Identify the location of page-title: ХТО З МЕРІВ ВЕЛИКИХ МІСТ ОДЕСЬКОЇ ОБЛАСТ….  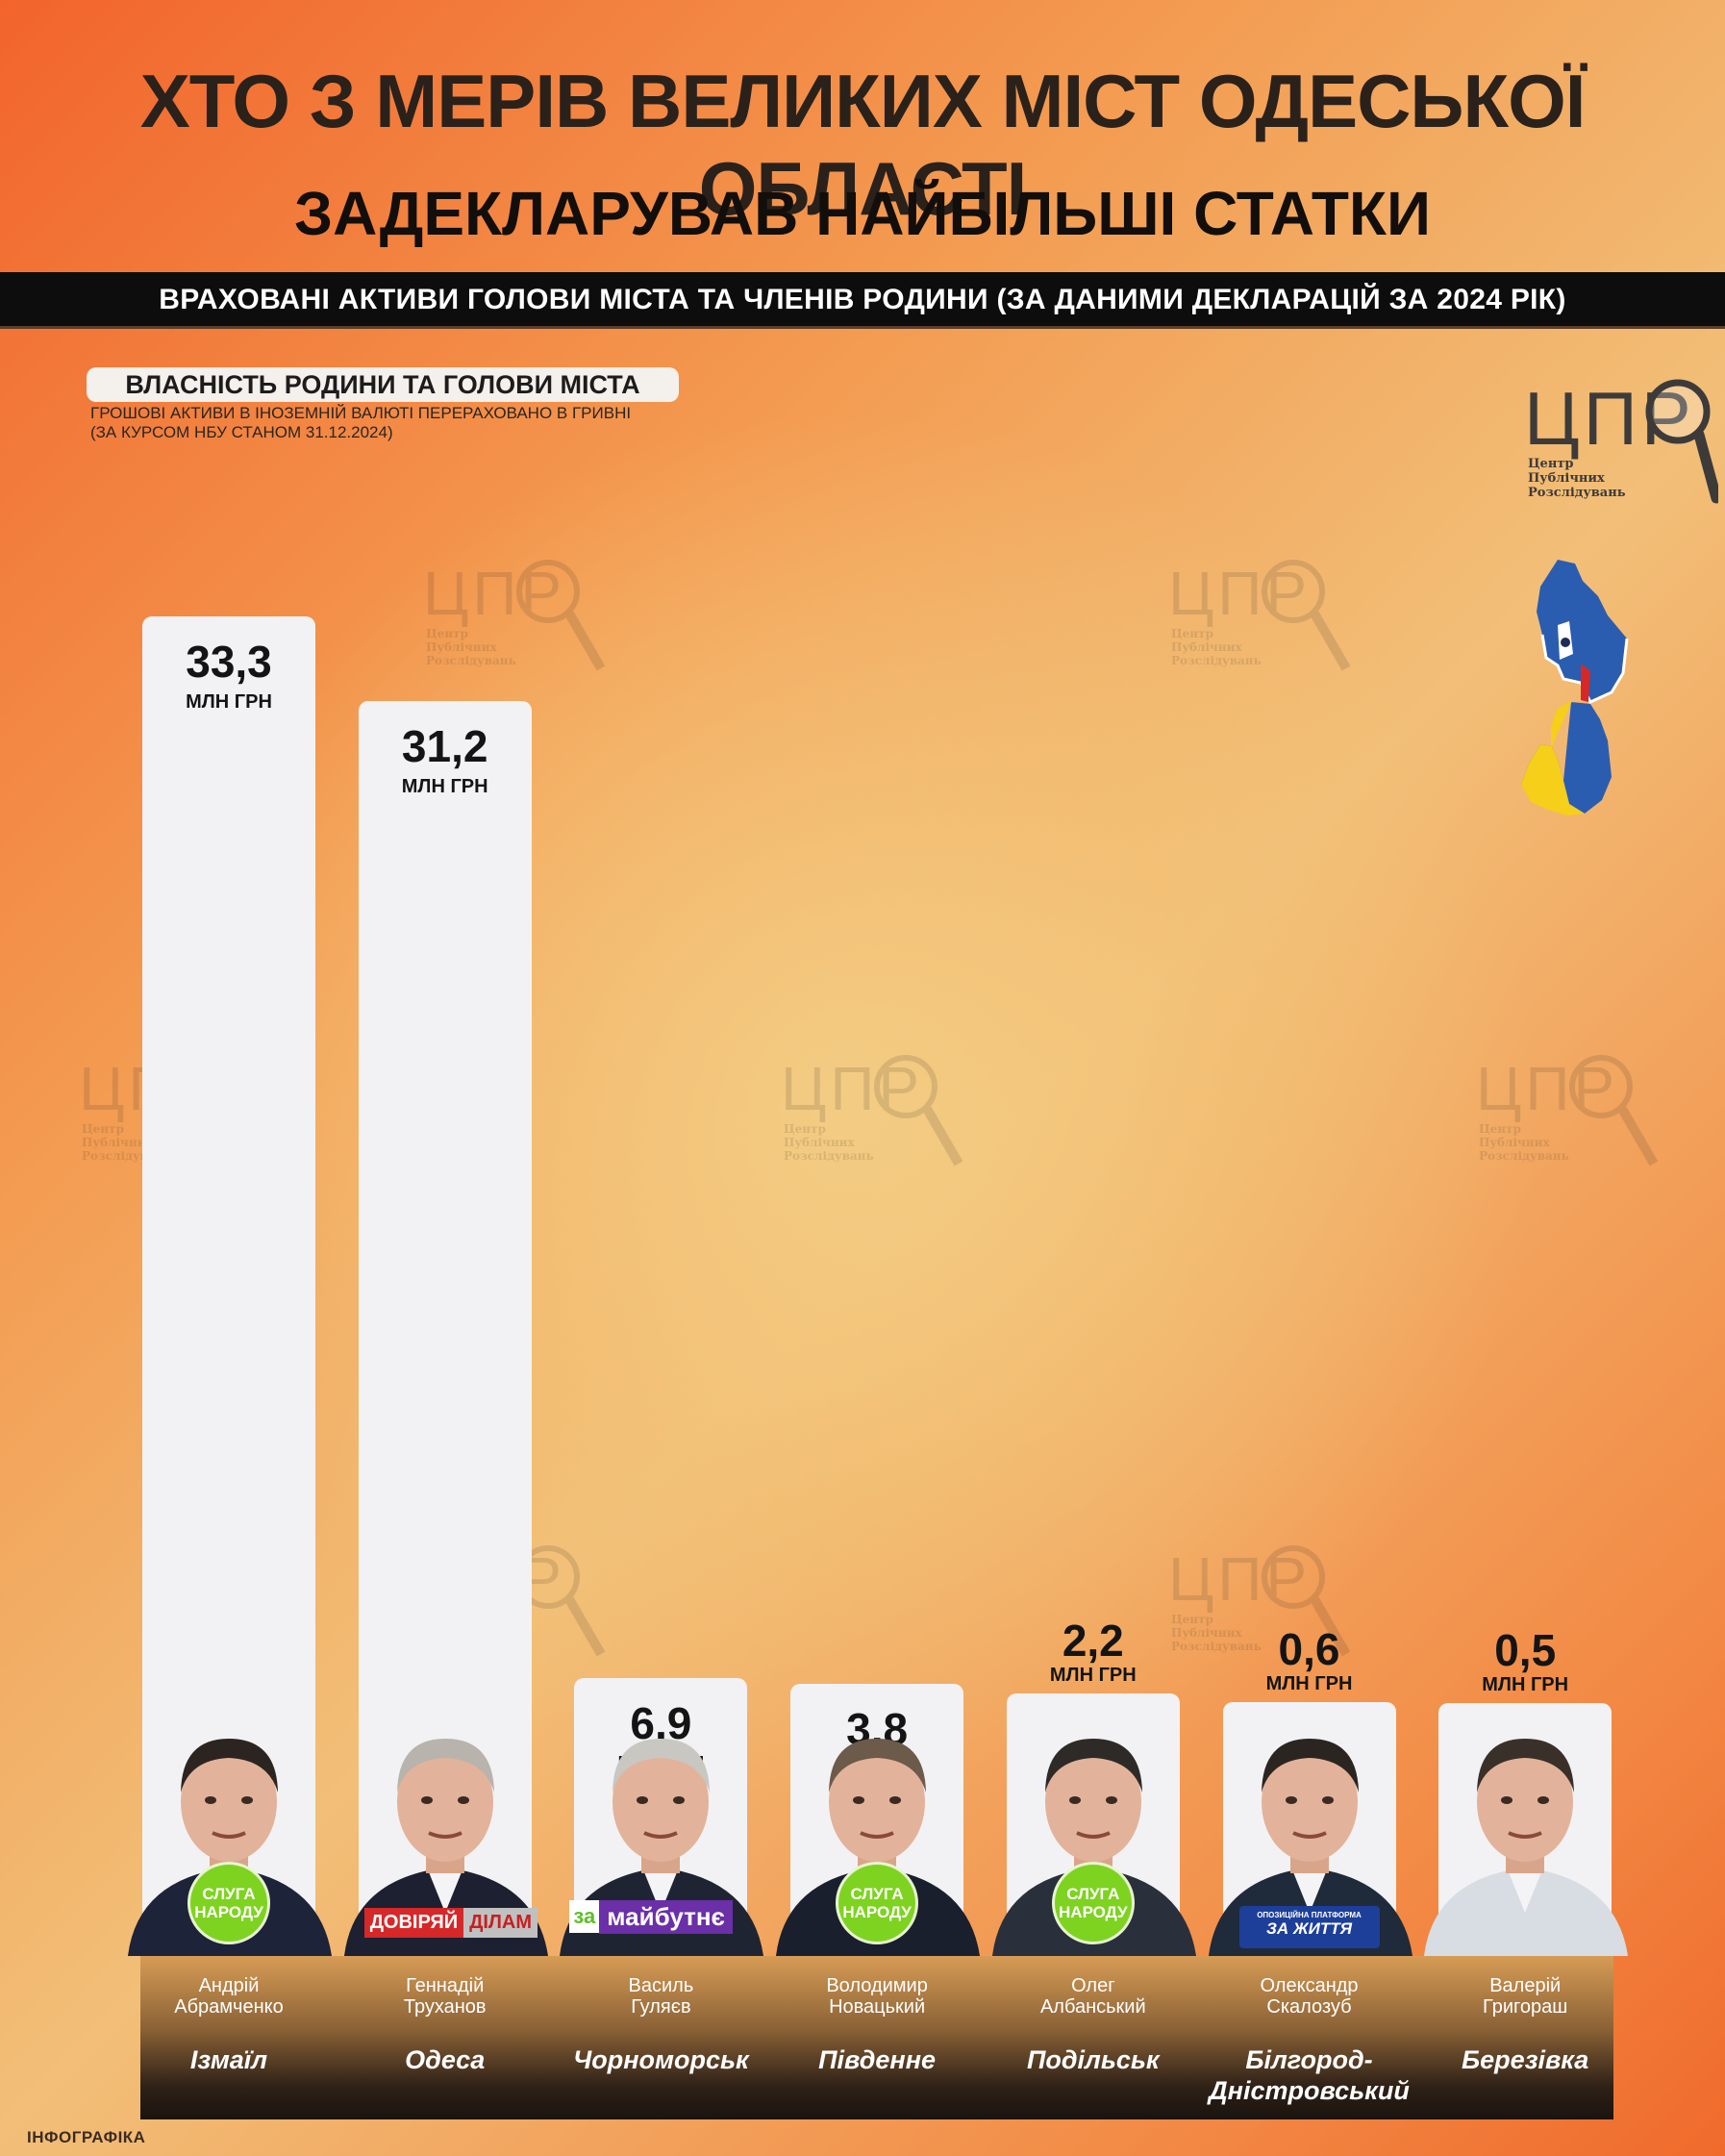
(863, 145).